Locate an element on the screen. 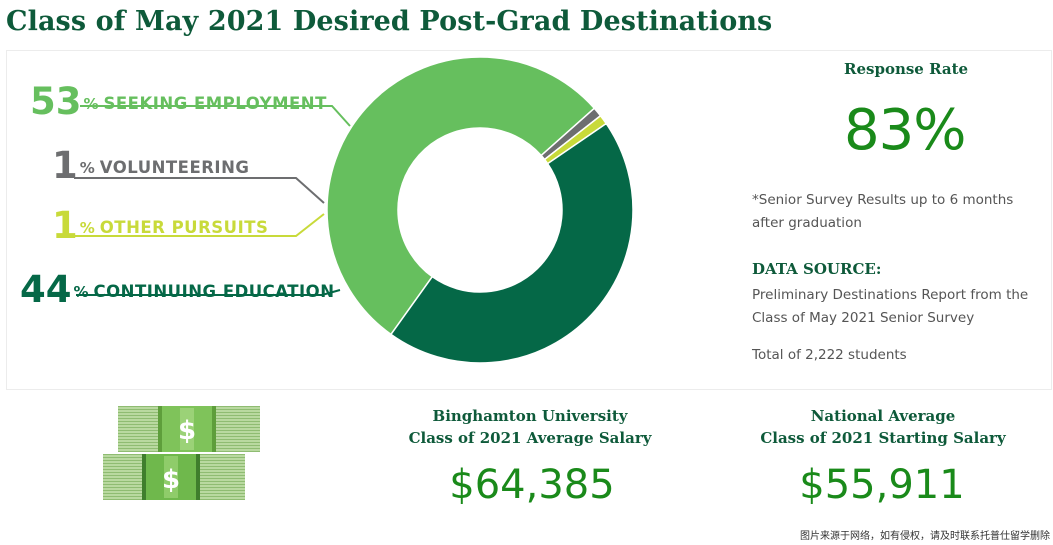  data-source-heading: DATA SOURCE: is located at coordinates (817, 269).